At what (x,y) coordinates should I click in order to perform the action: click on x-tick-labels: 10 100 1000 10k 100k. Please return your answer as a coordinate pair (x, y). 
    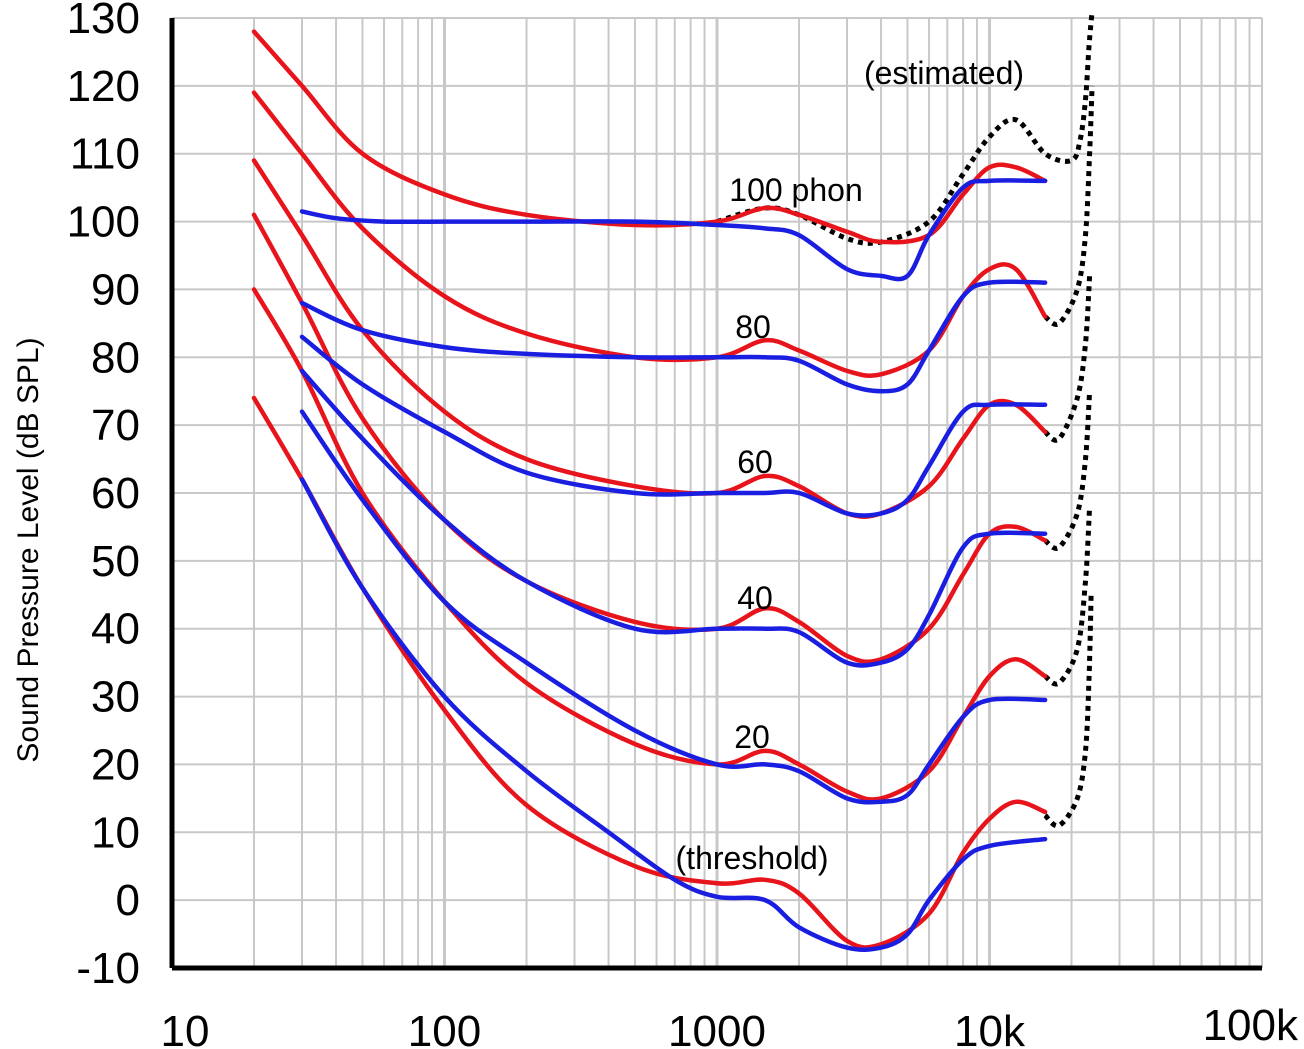
    Looking at the image, I should click on (730, 1025).